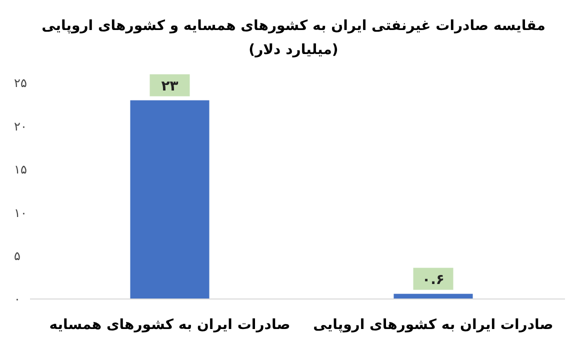 Image resolution: width=587 pixels, height=357 pixels. Describe the element at coordinates (169, 325) in the screenshot. I see `x-tick-label: صادرات ایران به کشورهای همسایه` at that location.